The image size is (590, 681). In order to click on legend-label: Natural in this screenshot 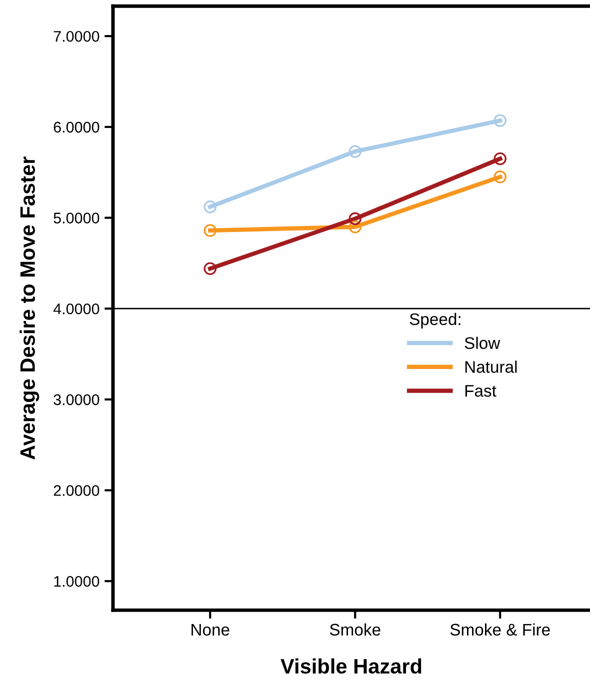, I will do `click(491, 366)`.